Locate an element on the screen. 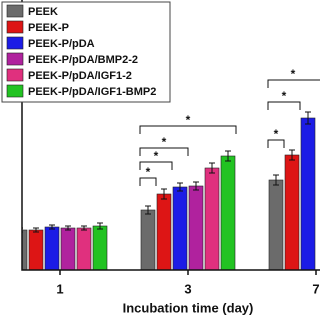  legend-label: PEEK is located at coordinates (43, 12).